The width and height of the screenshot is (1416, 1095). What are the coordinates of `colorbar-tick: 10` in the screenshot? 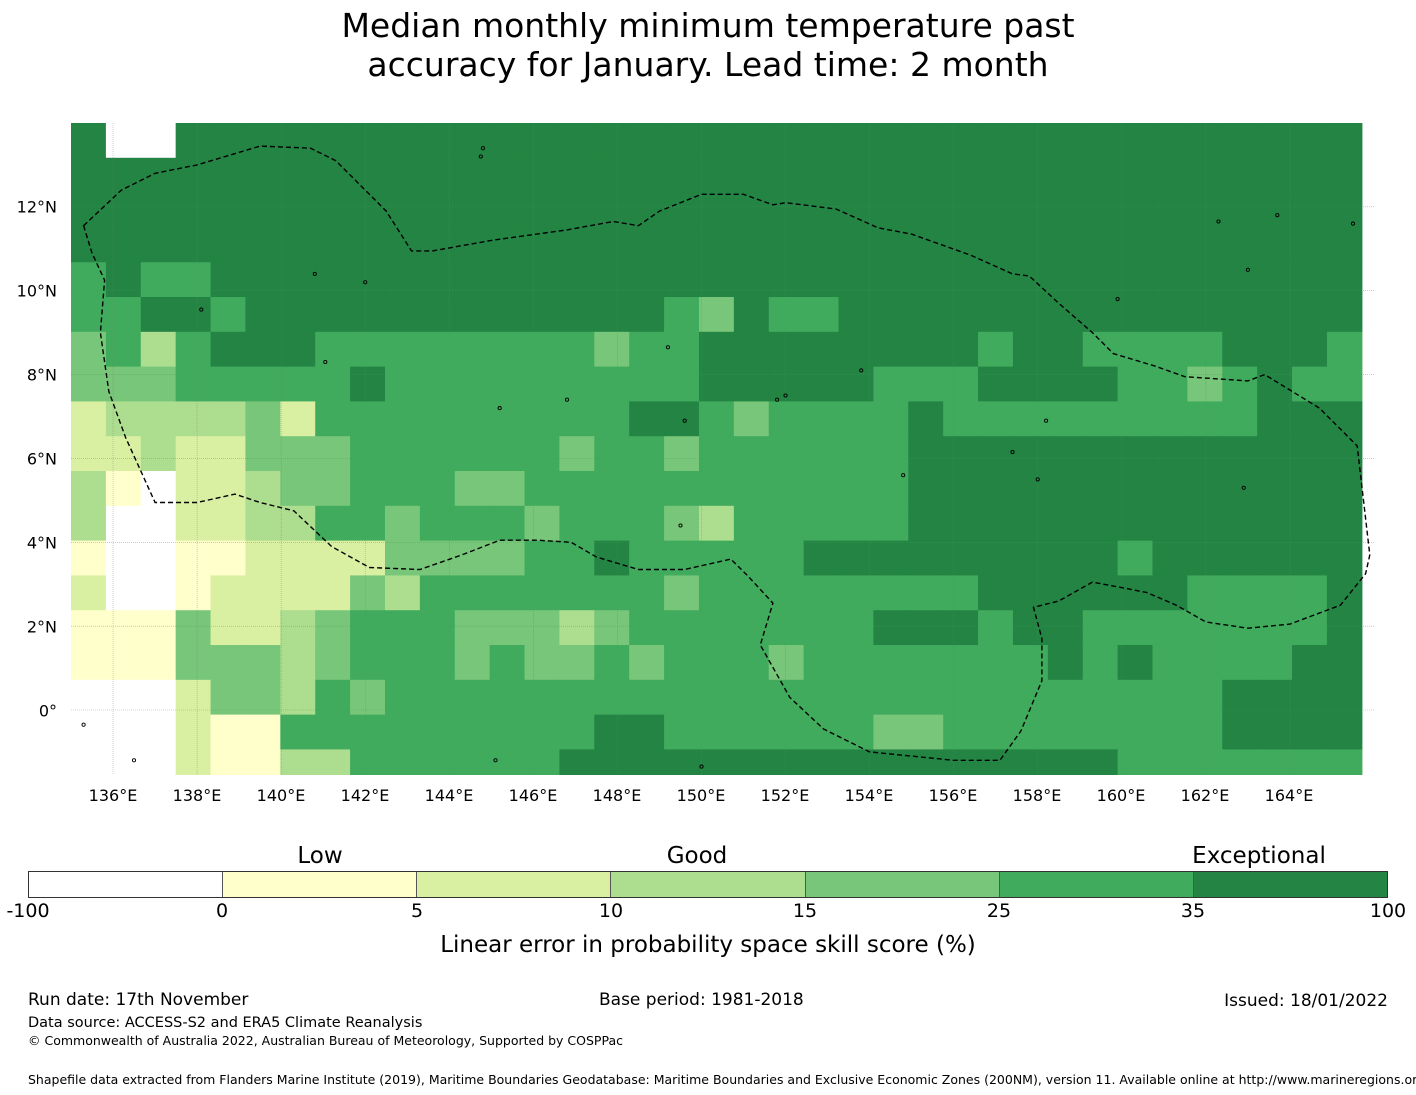 It's located at (611, 911).